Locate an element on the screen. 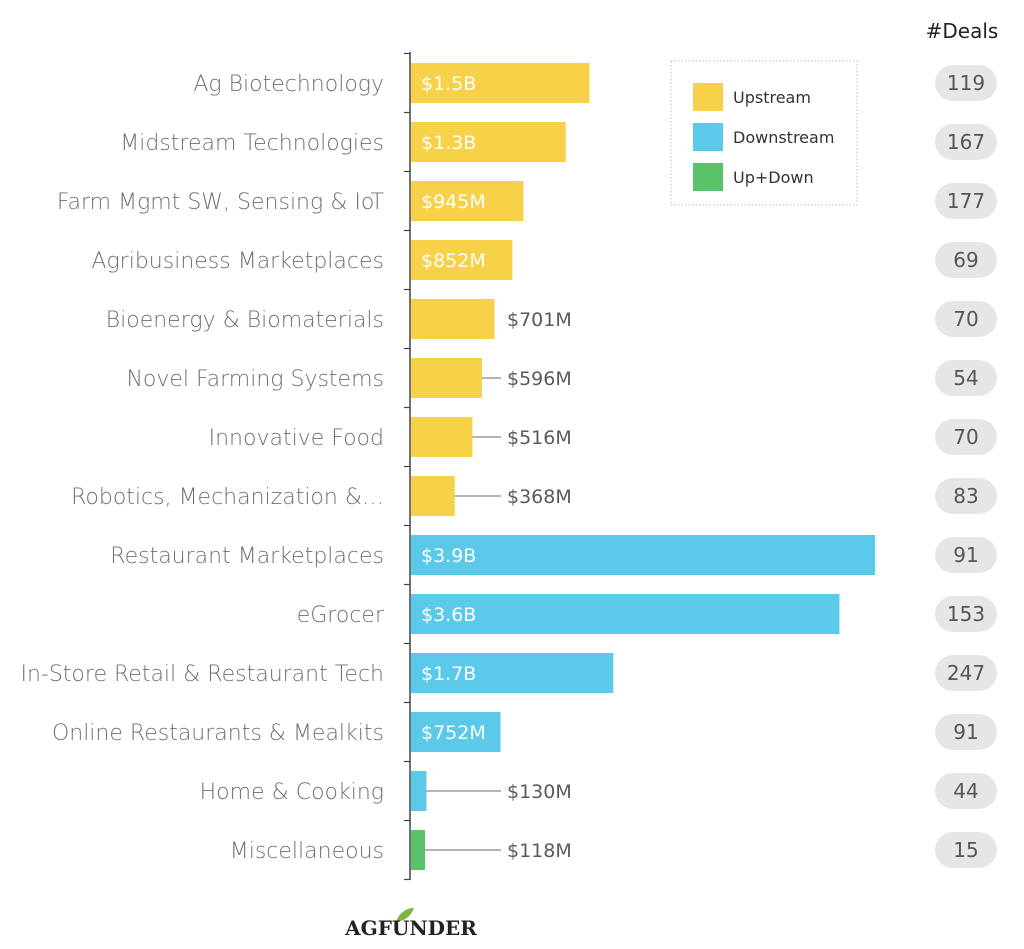 The height and width of the screenshot is (949, 1024). value-label: $1.5B is located at coordinates (448, 84).